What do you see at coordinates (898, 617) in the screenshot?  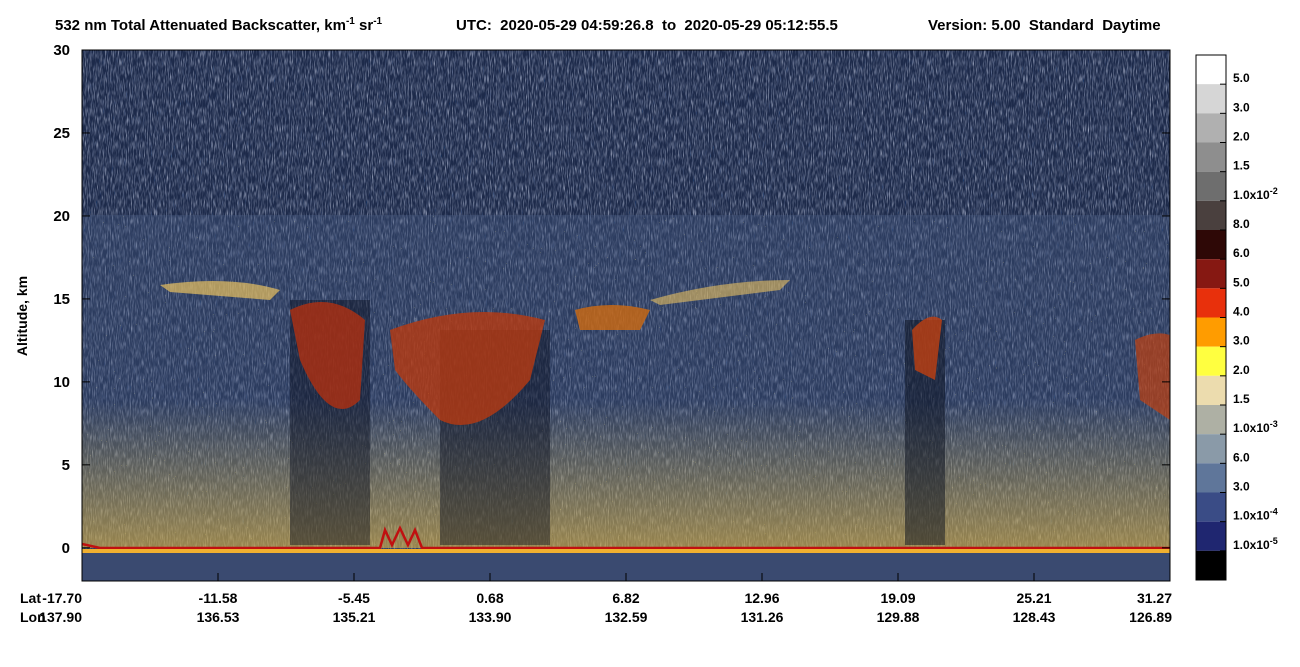 I see `x-tick-label: 129.88` at bounding box center [898, 617].